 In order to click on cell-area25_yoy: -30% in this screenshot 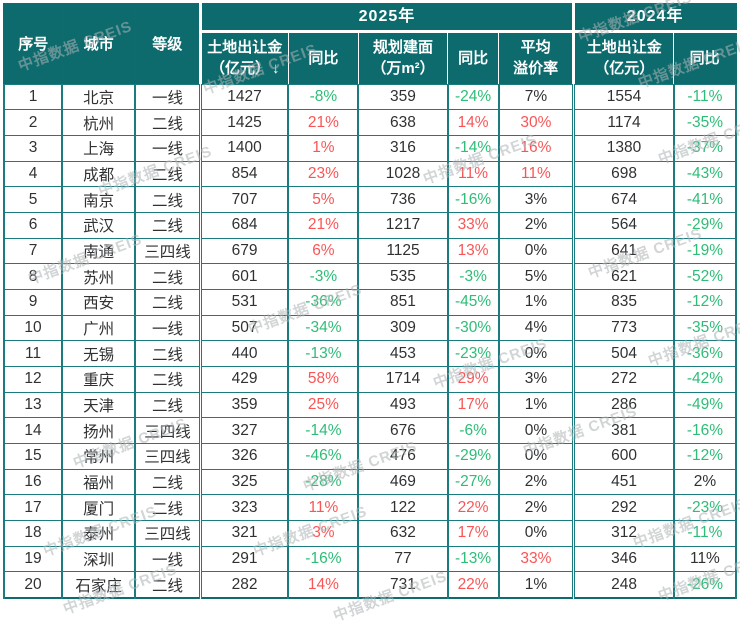, I will do `click(473, 328)`.